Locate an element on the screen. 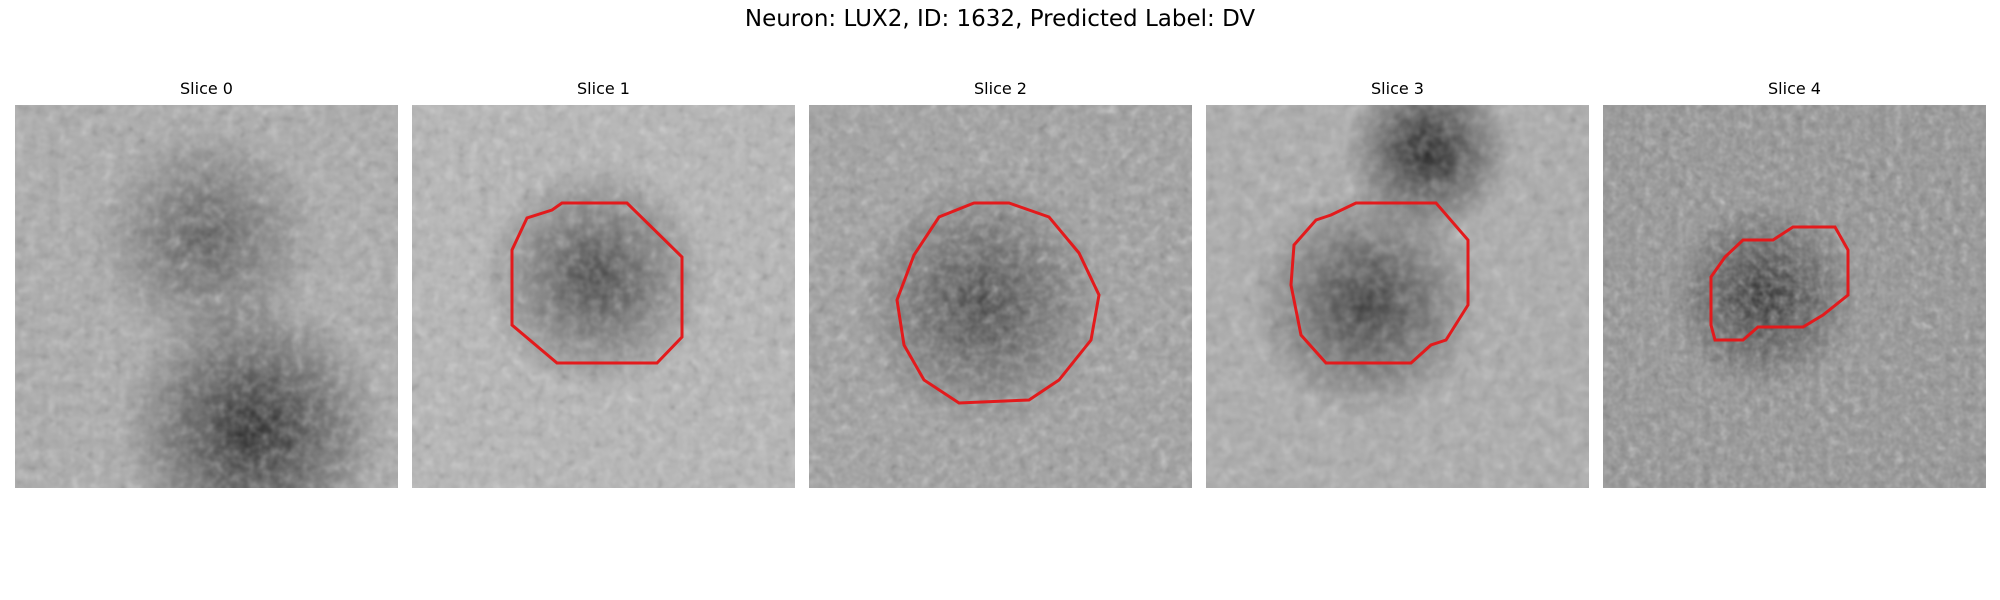 The width and height of the screenshot is (2000, 600). slice-panel-1: Slice 1 is located at coordinates (603, 296).